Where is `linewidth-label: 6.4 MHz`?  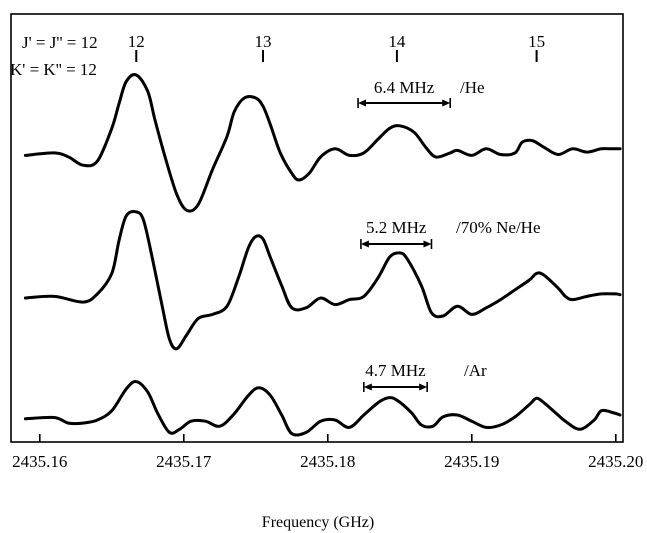 linewidth-label: 6.4 MHz is located at coordinates (404, 87).